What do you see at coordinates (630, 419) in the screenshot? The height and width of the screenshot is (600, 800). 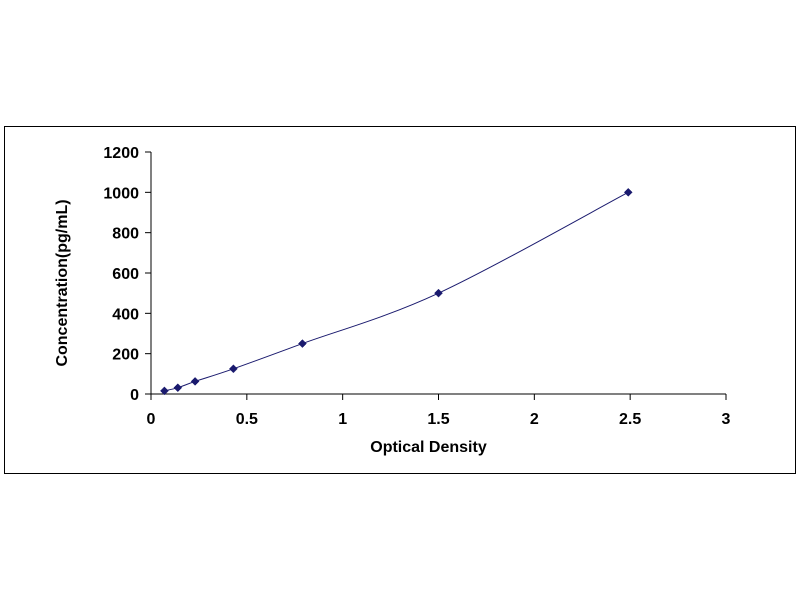 I see `x-tick-label: 2.5` at bounding box center [630, 419].